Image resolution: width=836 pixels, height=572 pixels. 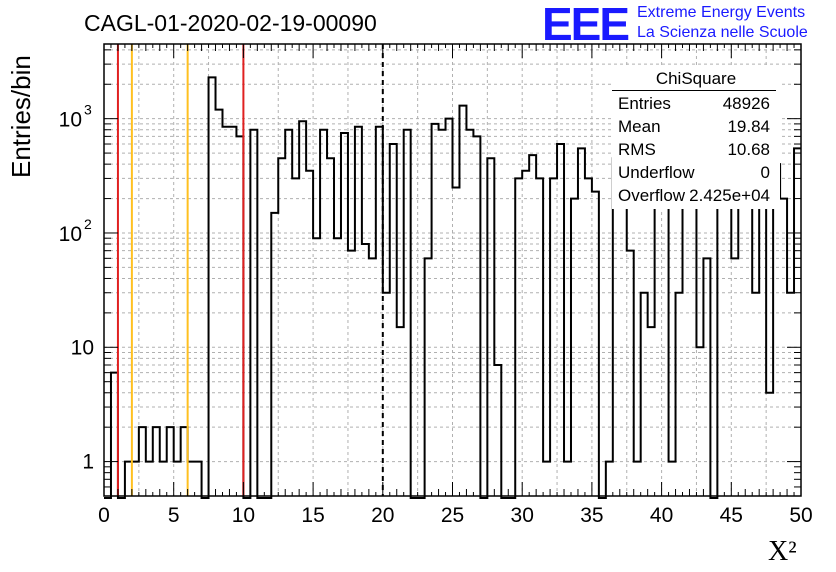 I want to click on y-tick-label: 1, so click(x=88, y=462).